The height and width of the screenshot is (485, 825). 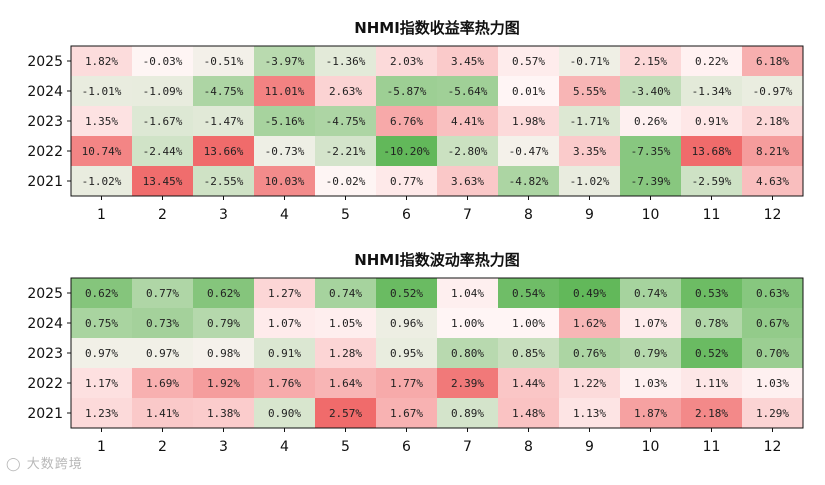 What do you see at coordinates (54, 464) in the screenshot?
I see `watermark-text: 大数跨境` at bounding box center [54, 464].